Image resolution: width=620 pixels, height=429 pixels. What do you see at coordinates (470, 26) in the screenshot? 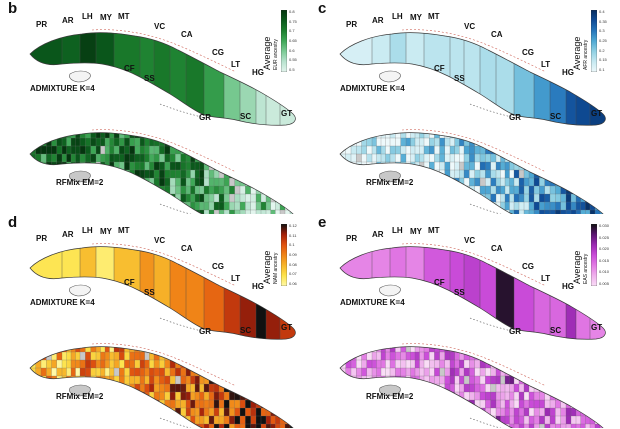
I see `province-label-vc: VC` at bounding box center [470, 26].